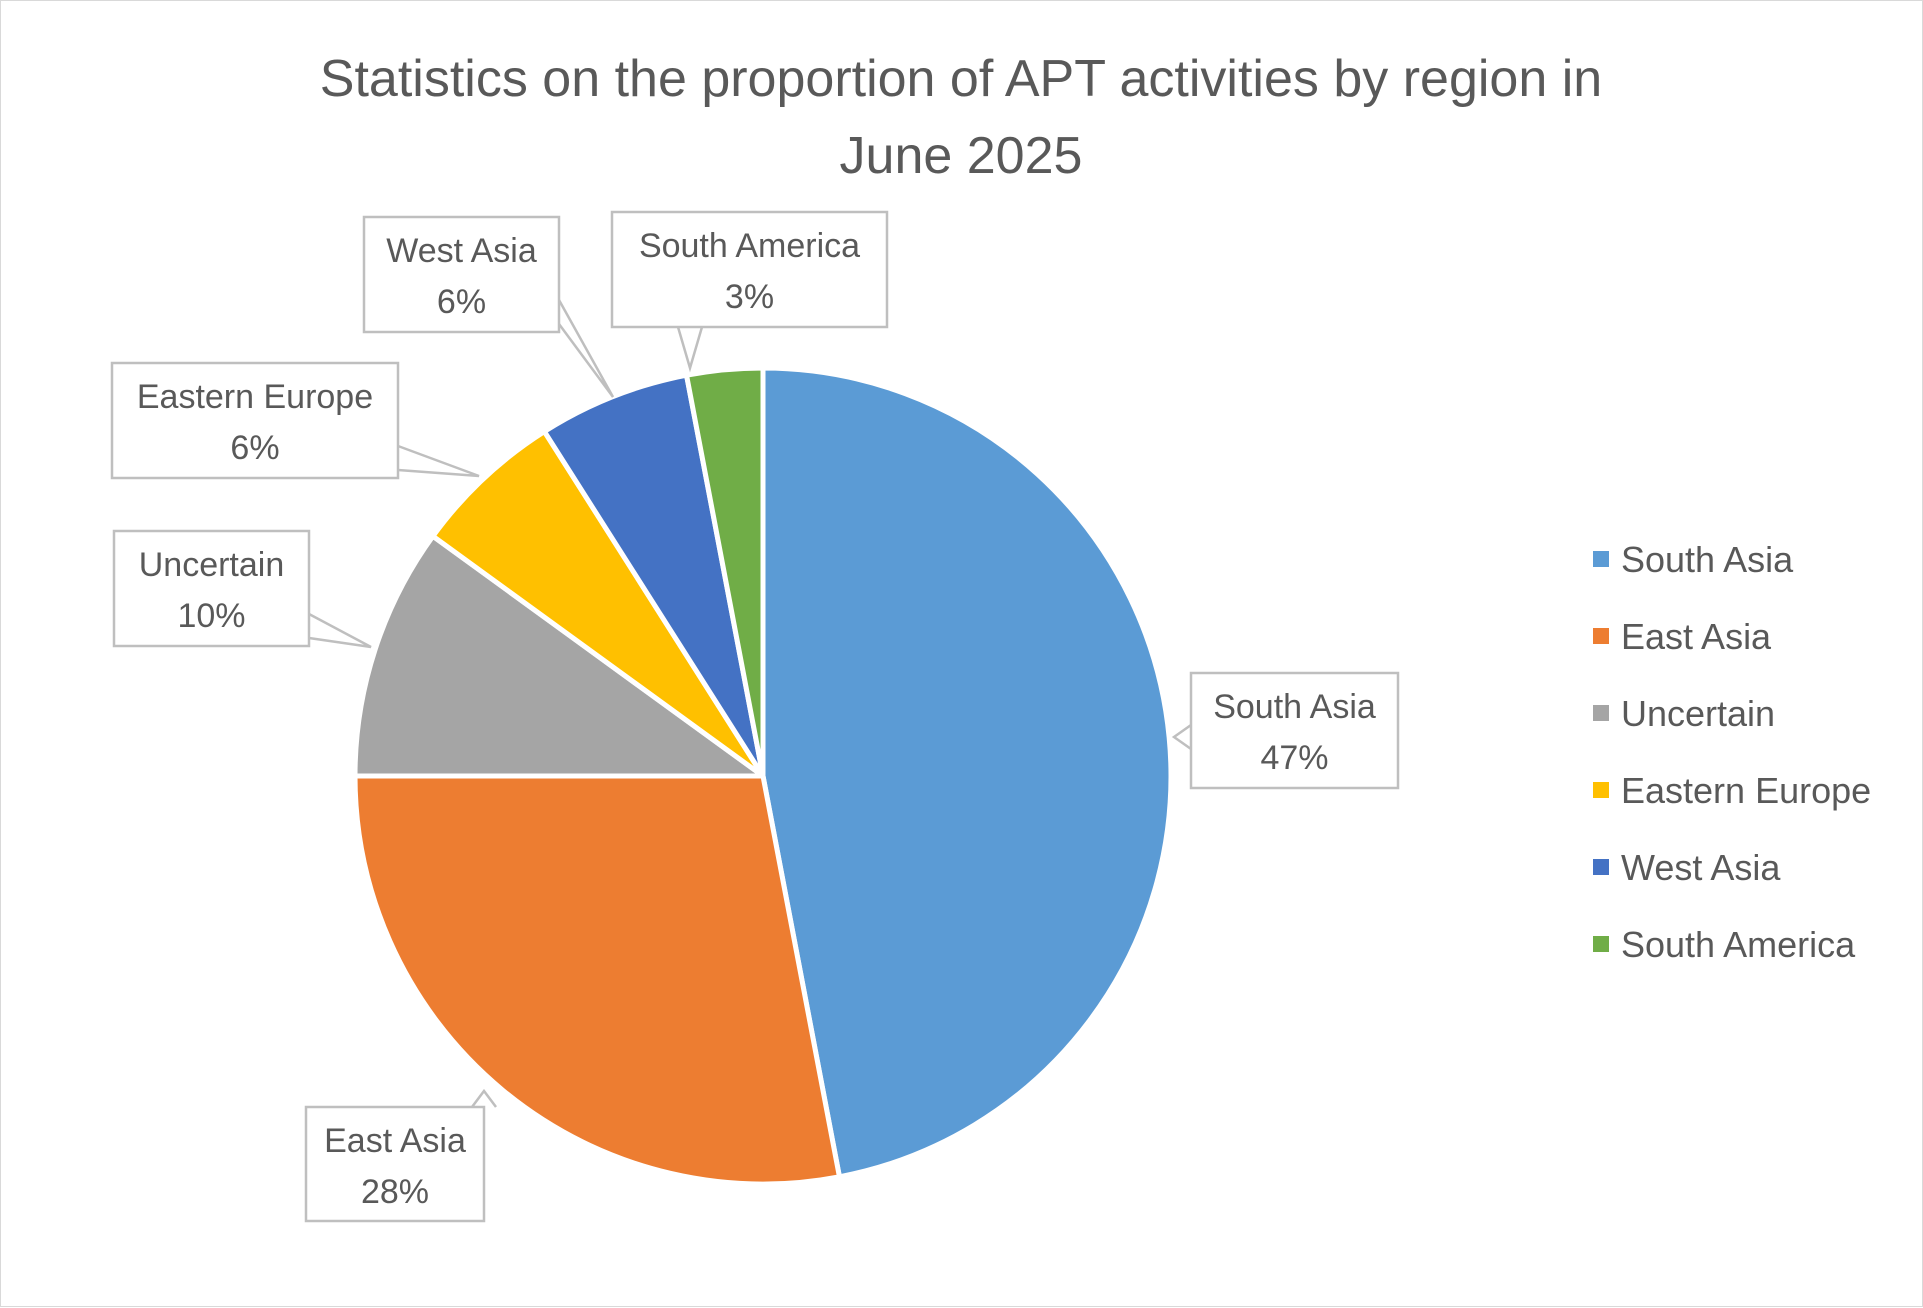 The width and height of the screenshot is (1923, 1308). What do you see at coordinates (395, 1192) in the screenshot?
I see `data-label-value-east-asia: 28%` at bounding box center [395, 1192].